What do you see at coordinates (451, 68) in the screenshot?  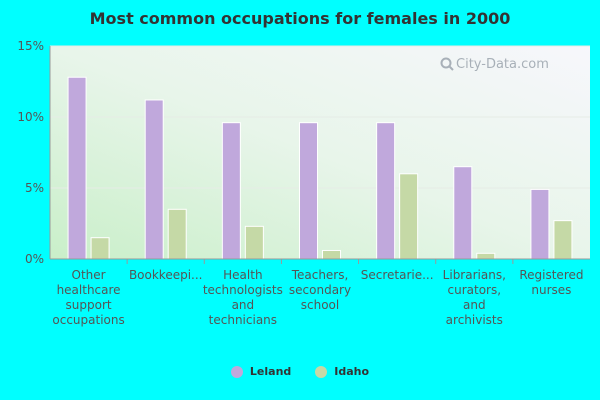 I see `watermark-search-icon-handle` at bounding box center [451, 68].